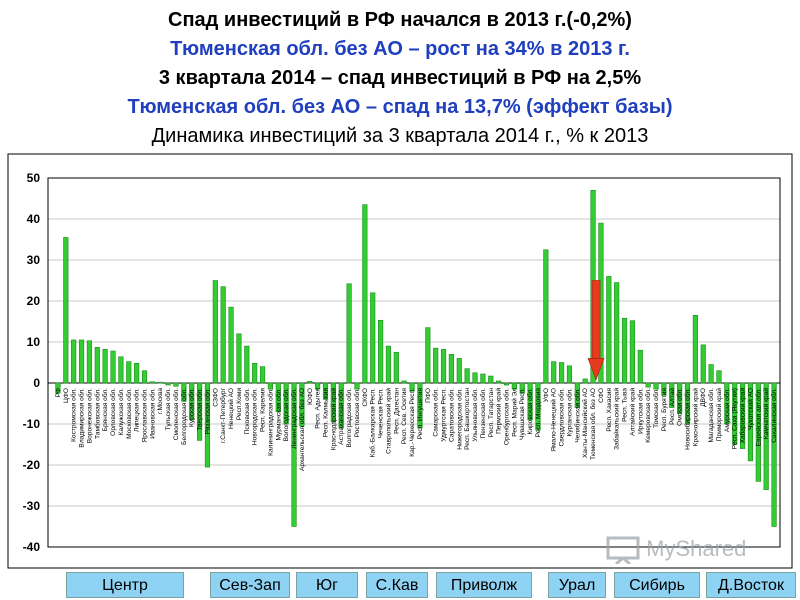  Describe the element at coordinates (569, 412) in the screenshot. I see `category-label: Курганская обл.` at that location.